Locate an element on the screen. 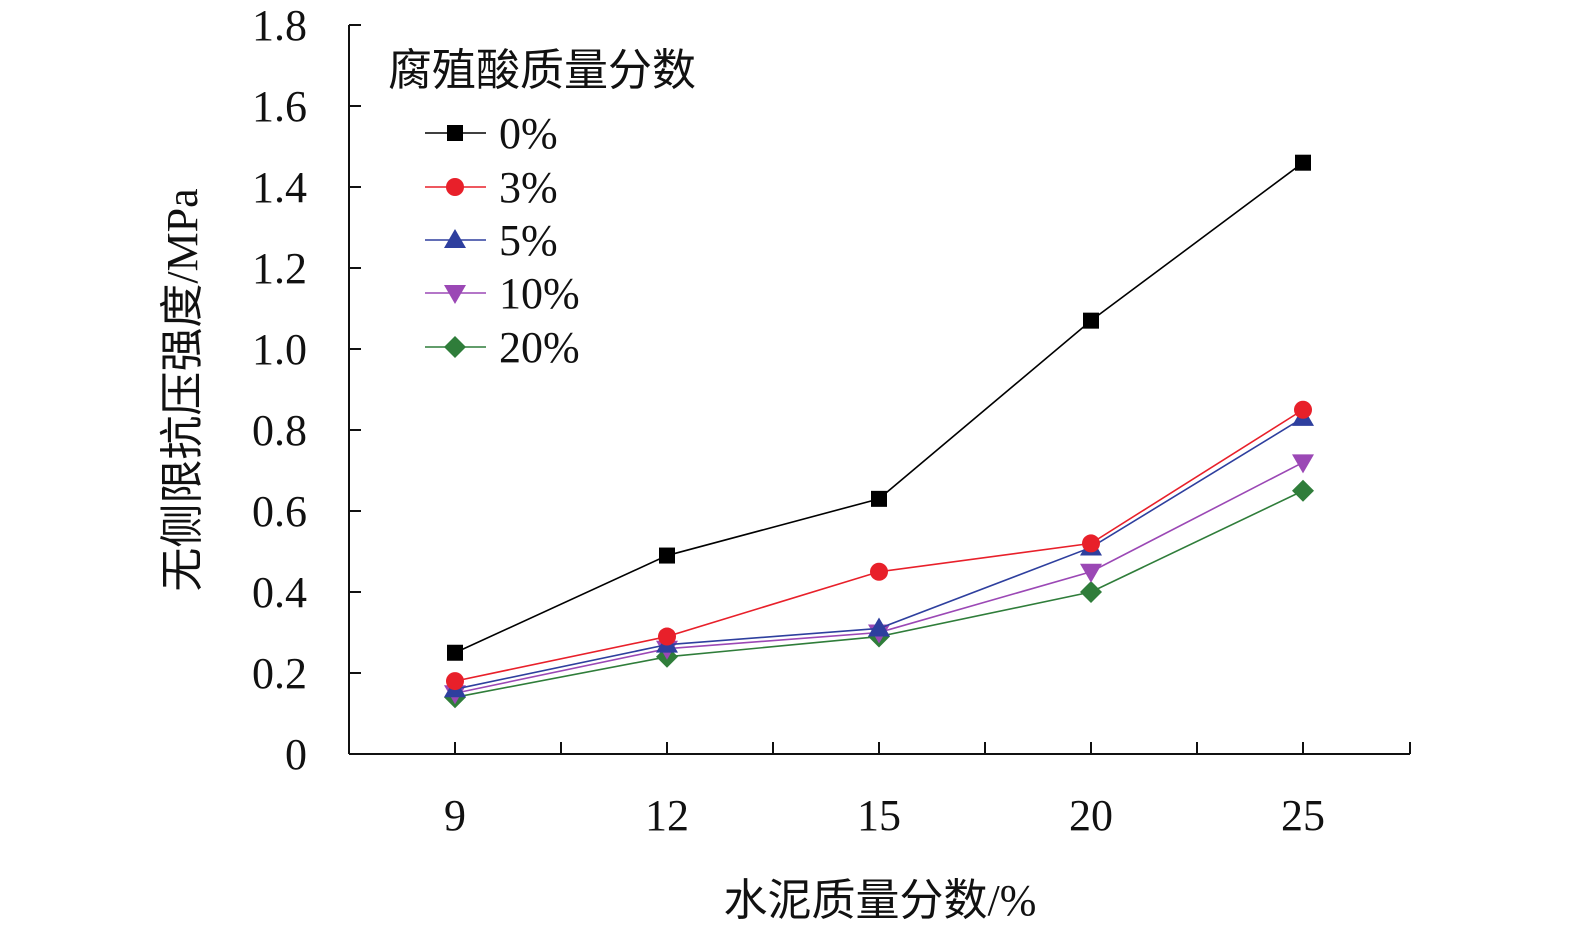 The image size is (1575, 935). legend-label: 5% is located at coordinates (528, 240).